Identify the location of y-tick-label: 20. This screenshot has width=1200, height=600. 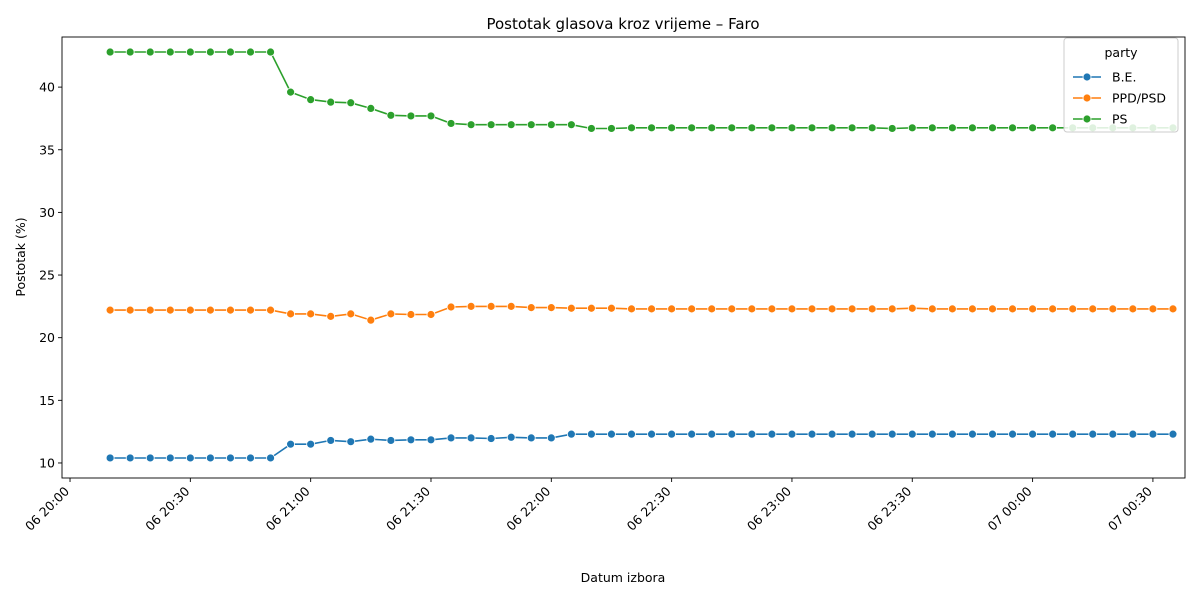
(47, 337).